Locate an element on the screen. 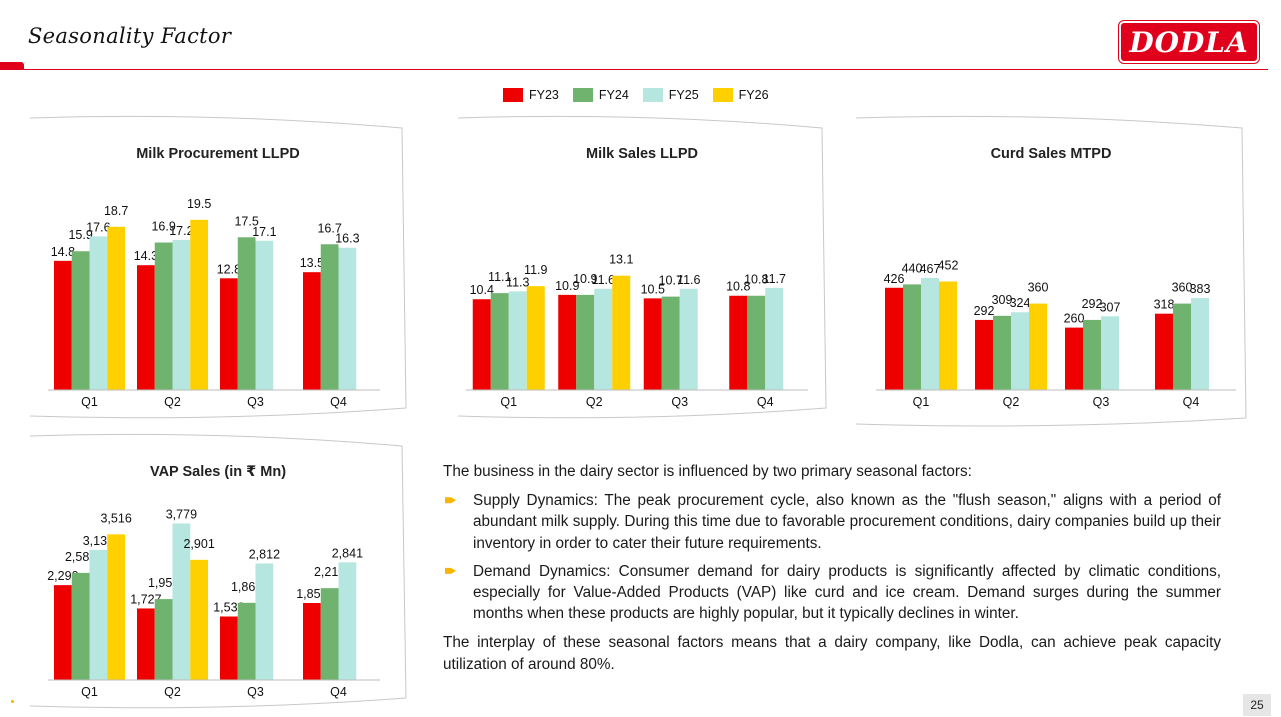  data-label: 15.9 is located at coordinates (80, 235).